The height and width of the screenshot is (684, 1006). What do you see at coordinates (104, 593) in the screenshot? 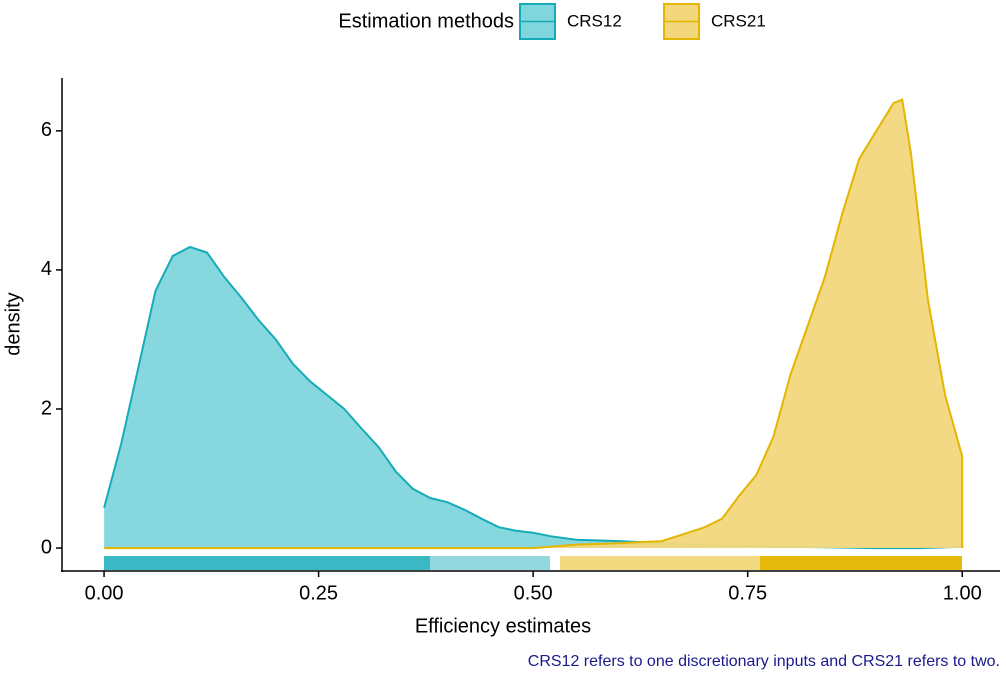
I see `x-tick-label: 0.00` at bounding box center [104, 593].